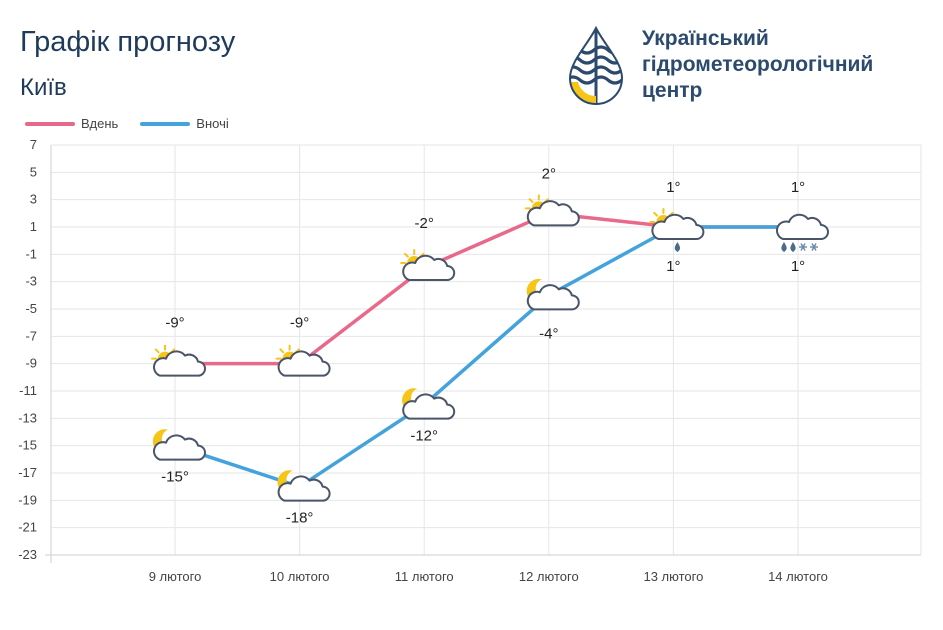 This screenshot has width=943, height=630. I want to click on cloud-rain-snow-icon, so click(802, 232).